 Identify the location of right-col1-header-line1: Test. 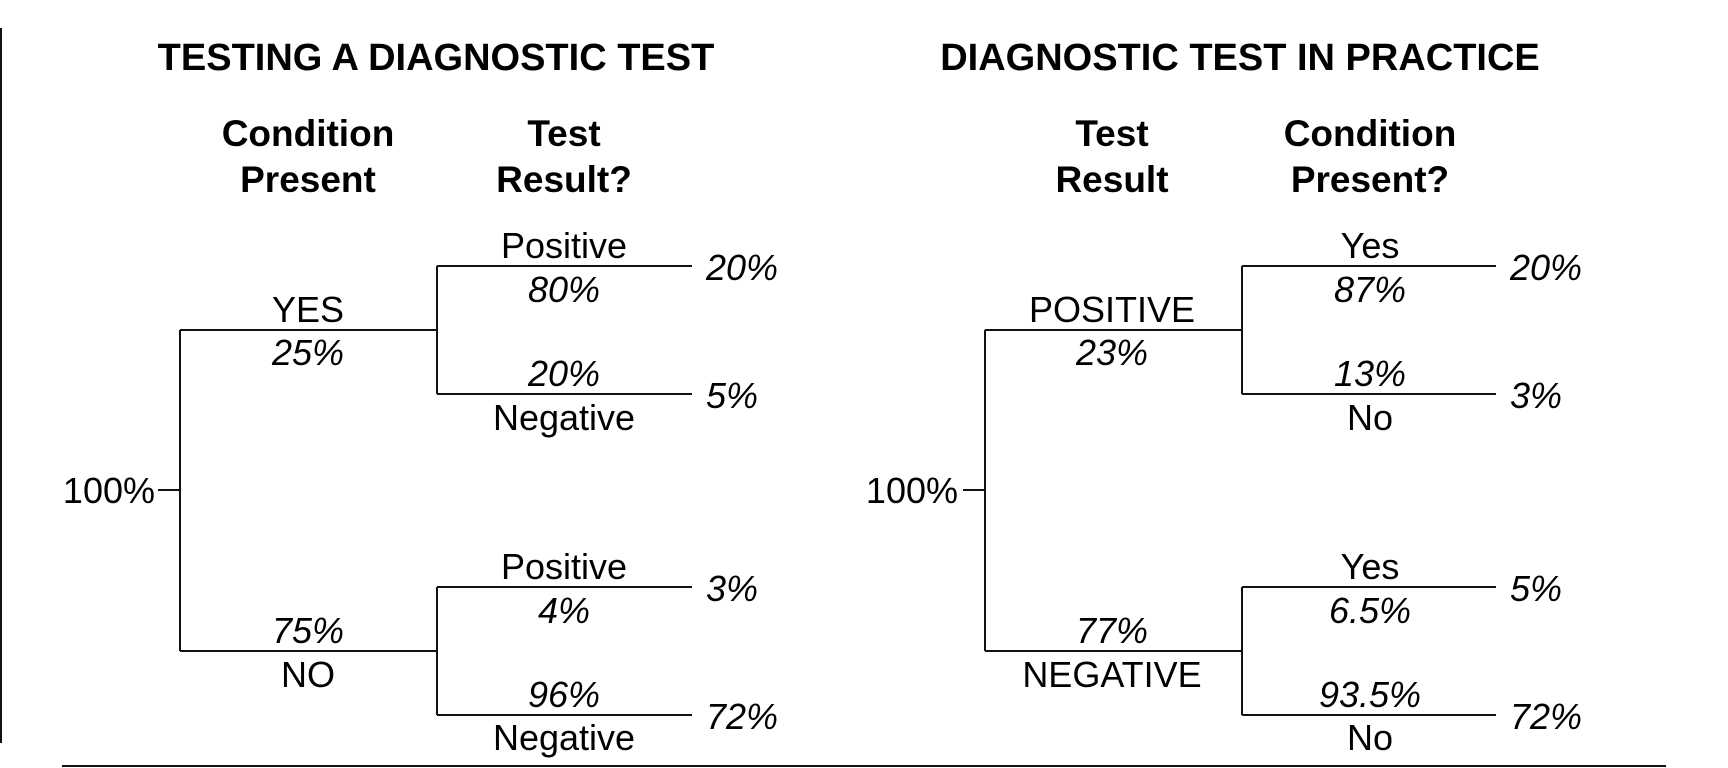
(1111, 133).